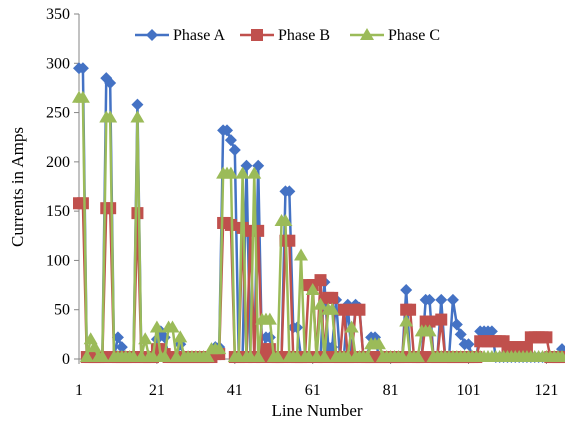 This screenshot has height=427, width=565. What do you see at coordinates (58, 211) in the screenshot?
I see `y-tick-label: 150` at bounding box center [58, 211].